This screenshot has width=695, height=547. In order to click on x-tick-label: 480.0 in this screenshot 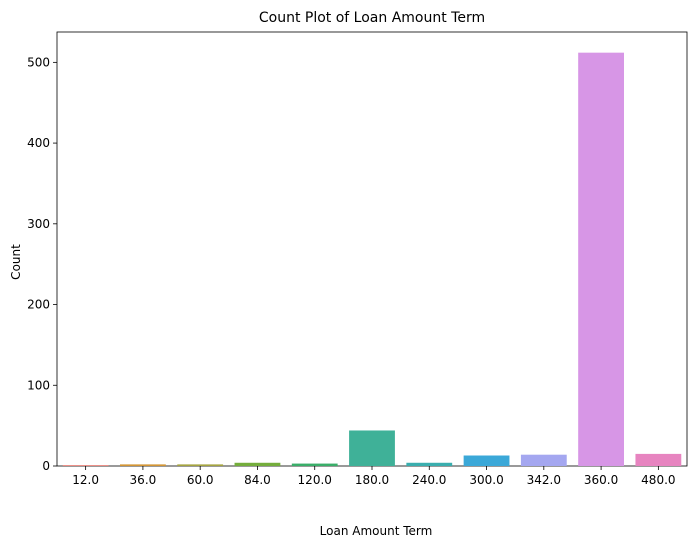, I will do `click(658, 480)`.